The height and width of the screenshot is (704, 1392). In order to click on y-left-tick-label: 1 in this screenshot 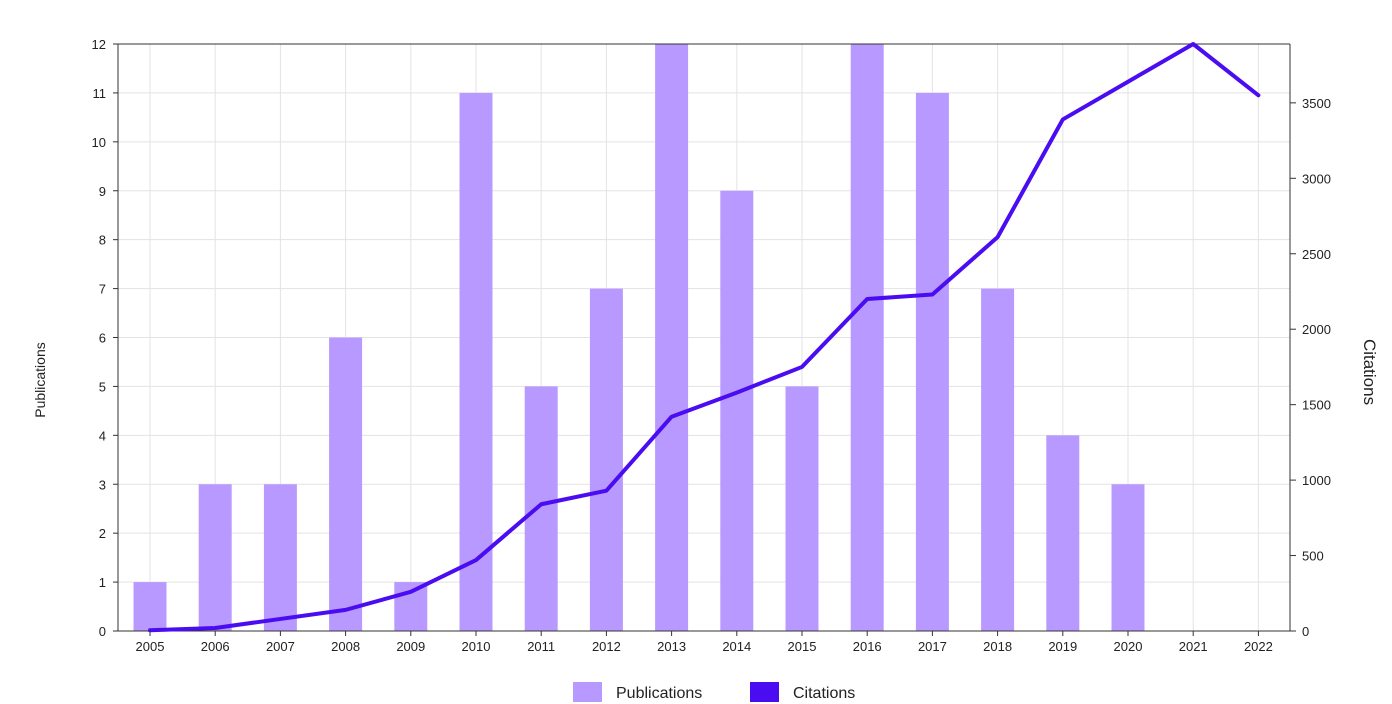, I will do `click(102, 582)`.